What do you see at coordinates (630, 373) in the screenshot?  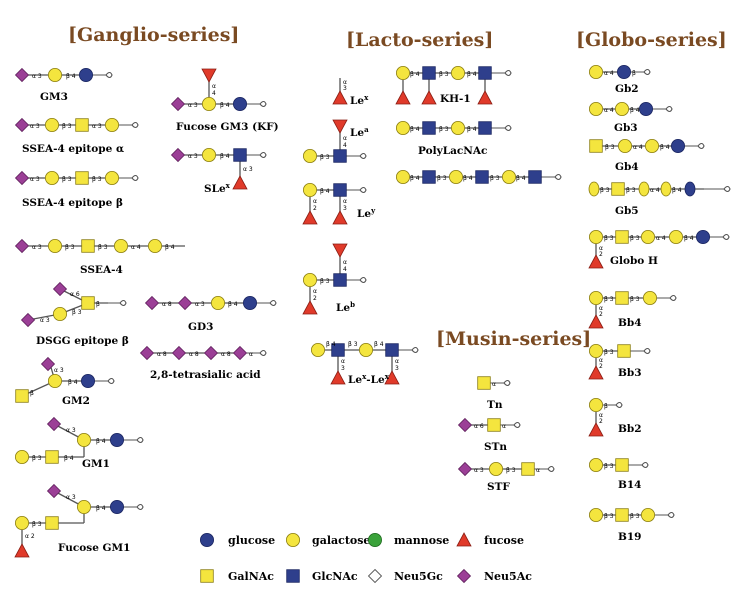 I see `label-bb3: Bb3` at bounding box center [630, 373].